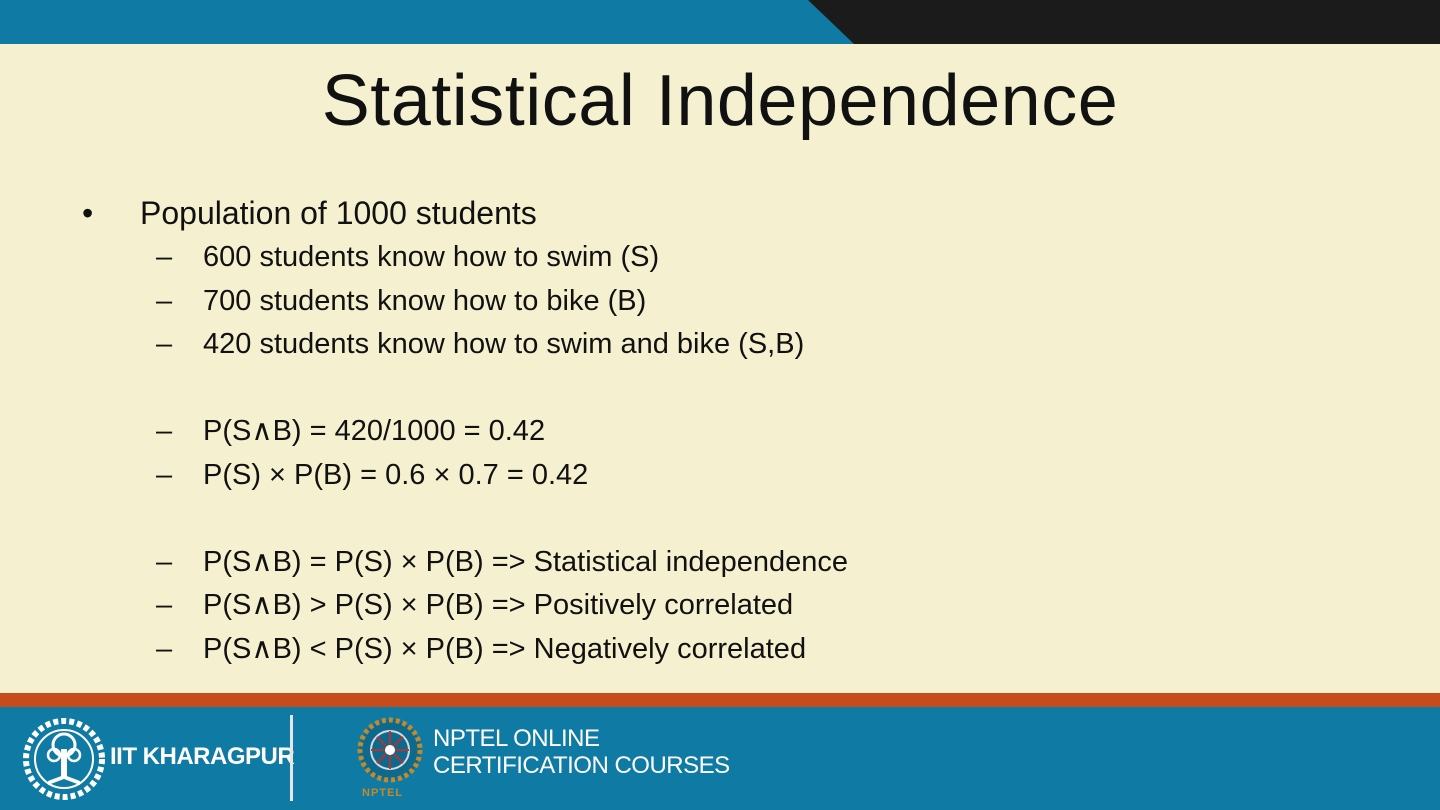  Describe the element at coordinates (720, 700) in the screenshot. I see `footer-stripe` at that location.